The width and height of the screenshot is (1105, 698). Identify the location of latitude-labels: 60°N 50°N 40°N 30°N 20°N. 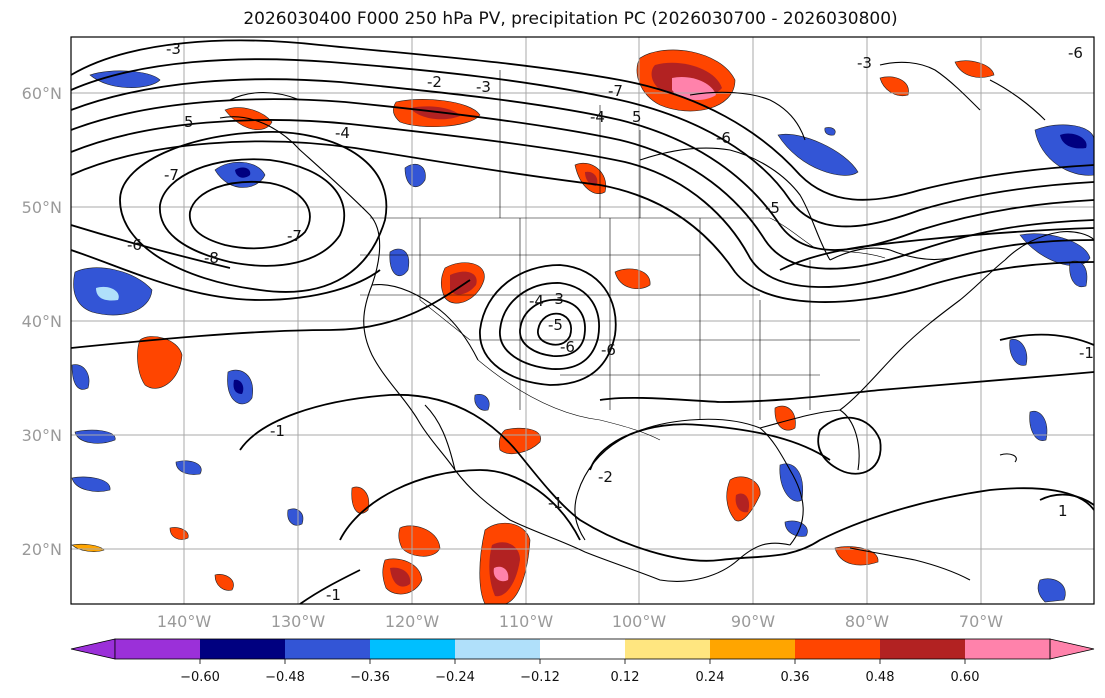
(42, 321).